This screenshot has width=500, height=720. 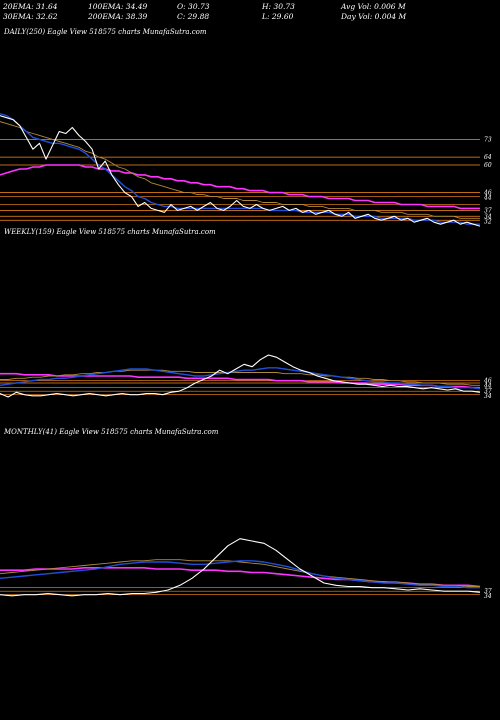 What do you see at coordinates (488, 596) in the screenshot?
I see `monthly-level-label: 34` at bounding box center [488, 596].